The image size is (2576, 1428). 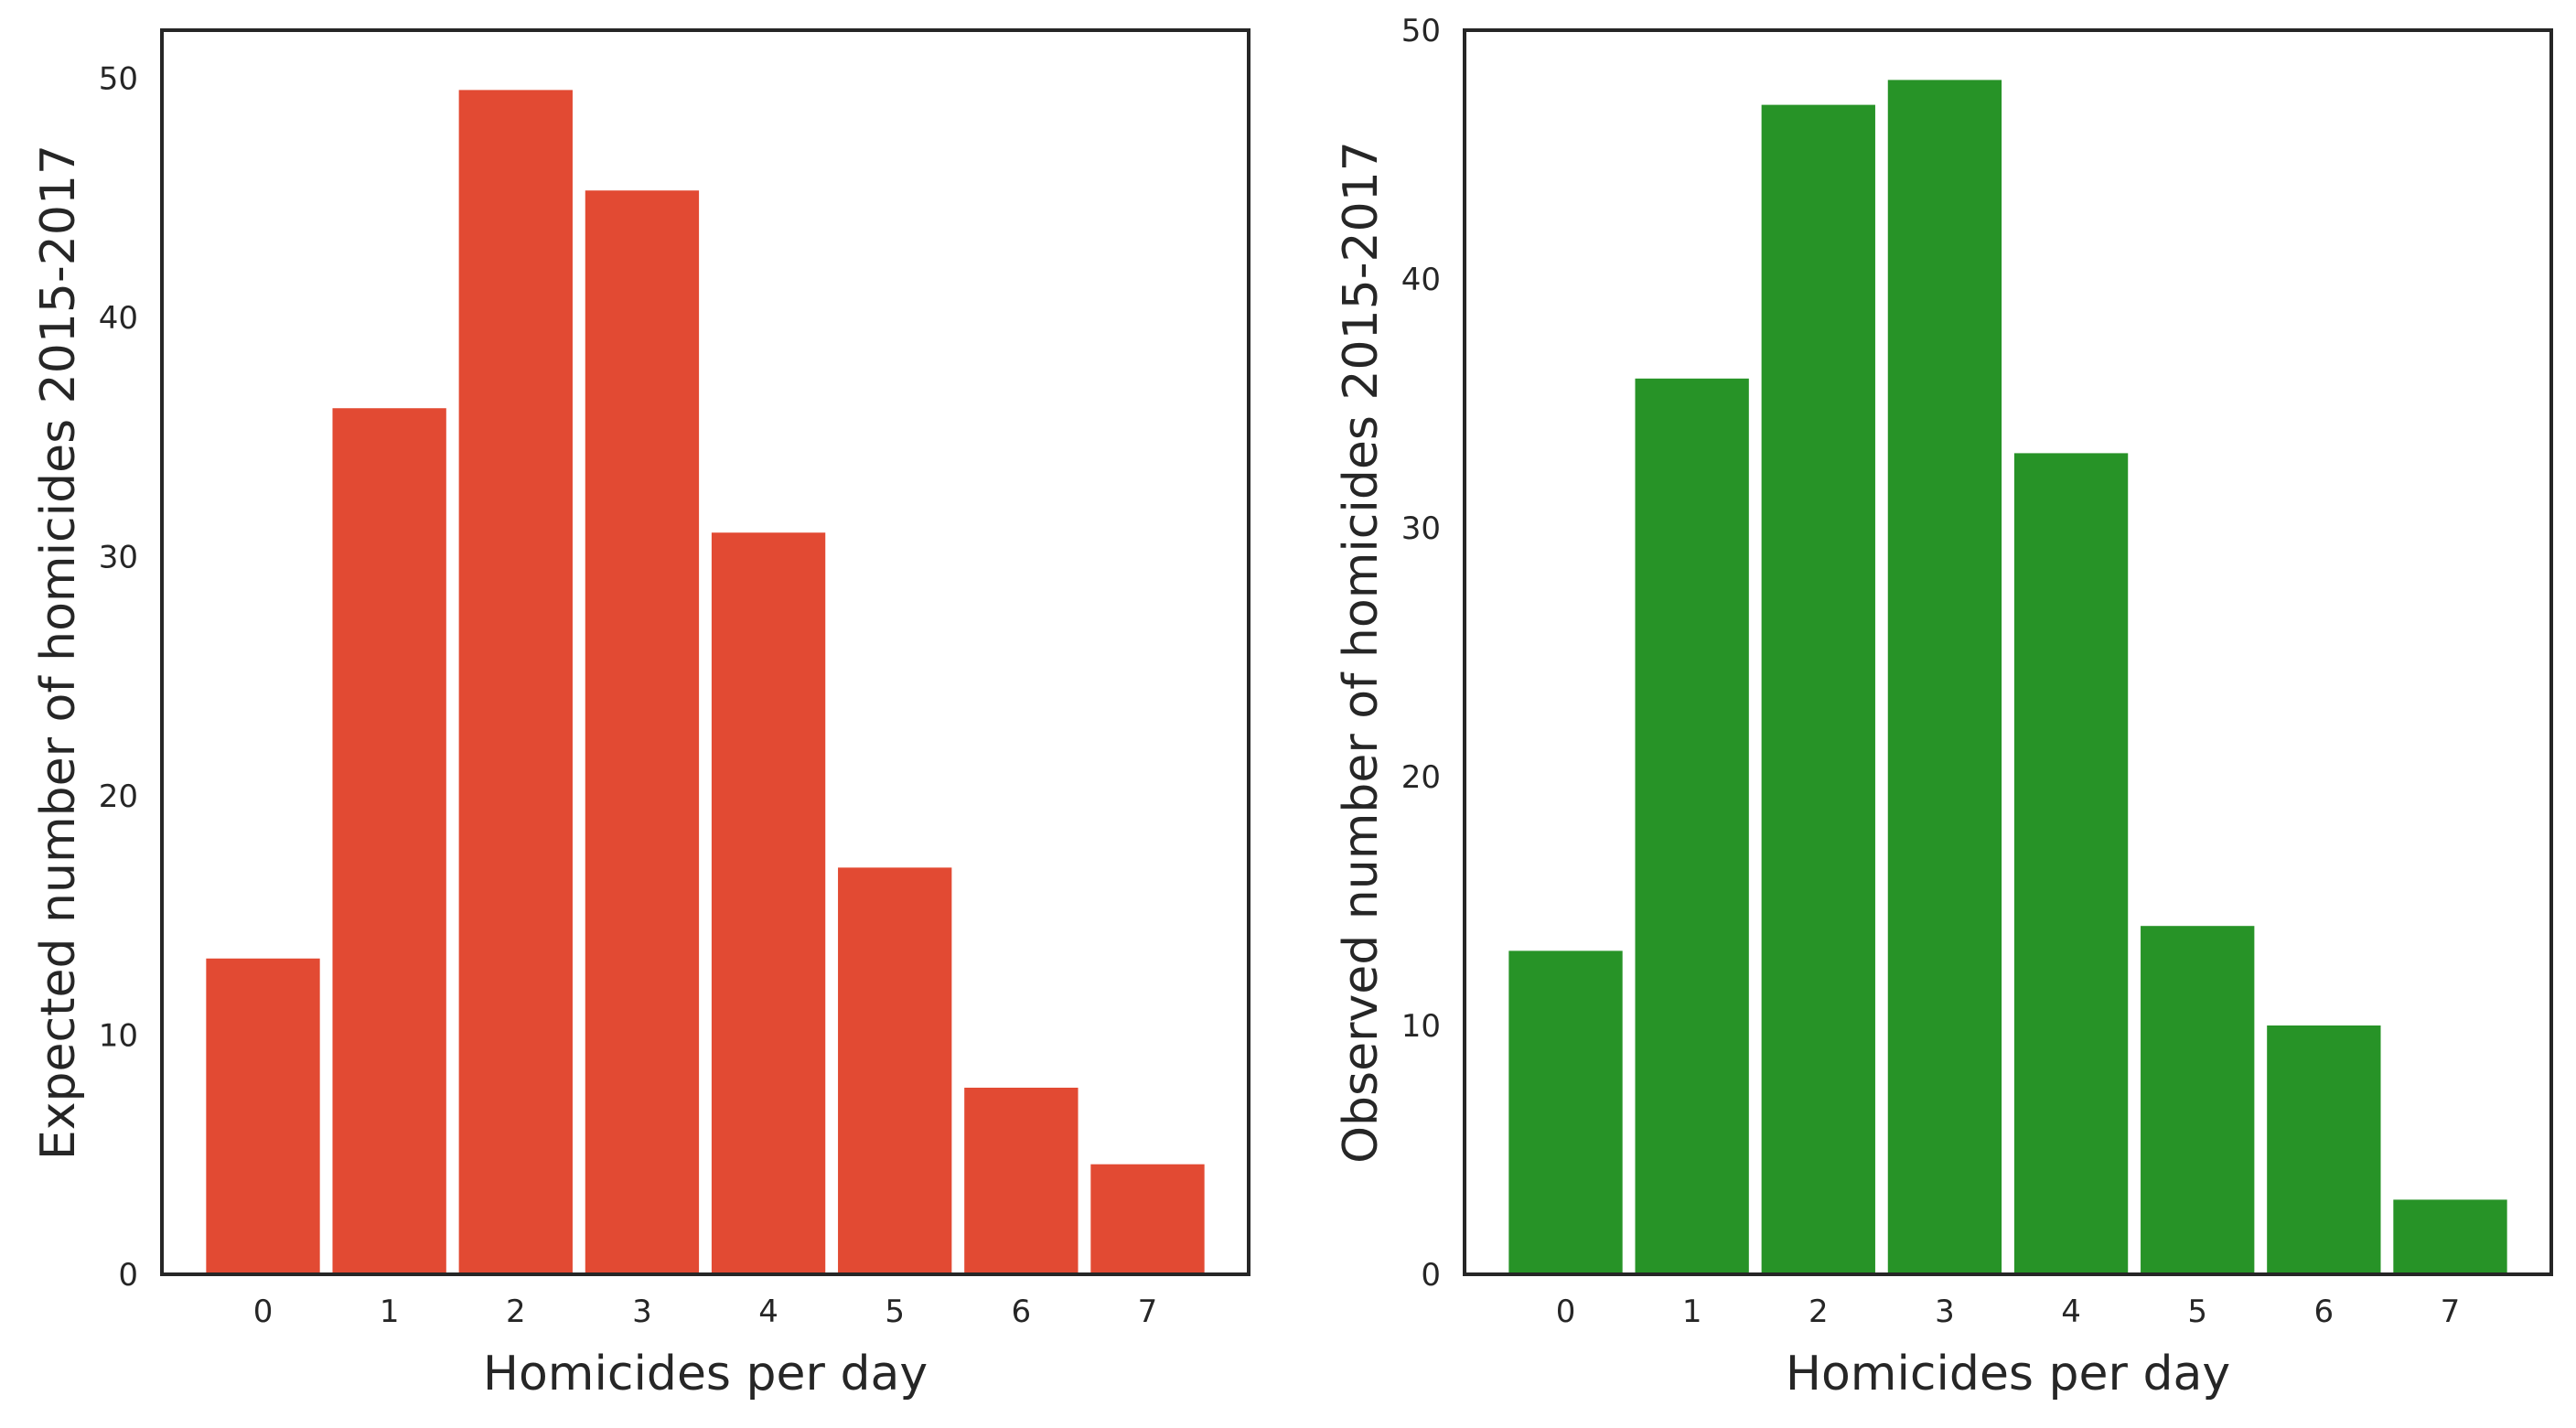 I want to click on y-axis-label: Observed number of homicides 2015-2017, so click(x=1361, y=652).